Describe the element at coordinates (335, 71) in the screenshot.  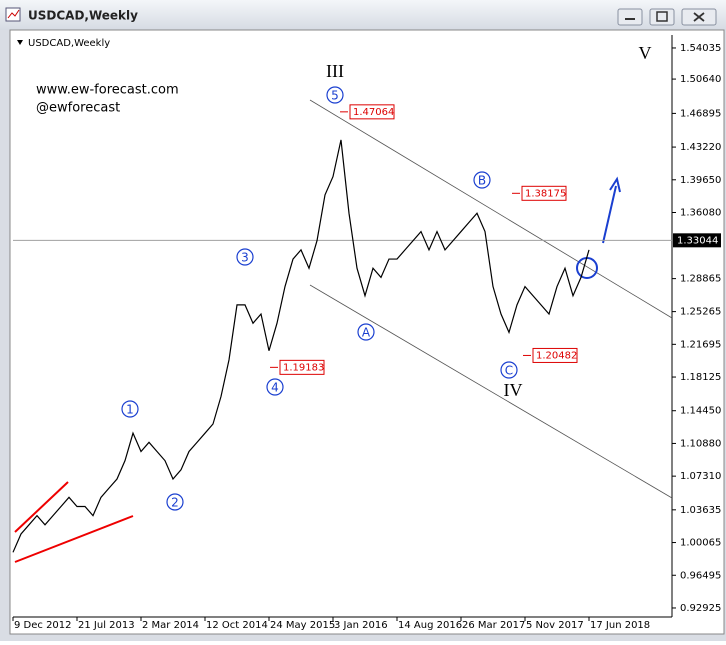
I see `degree-label: III` at that location.